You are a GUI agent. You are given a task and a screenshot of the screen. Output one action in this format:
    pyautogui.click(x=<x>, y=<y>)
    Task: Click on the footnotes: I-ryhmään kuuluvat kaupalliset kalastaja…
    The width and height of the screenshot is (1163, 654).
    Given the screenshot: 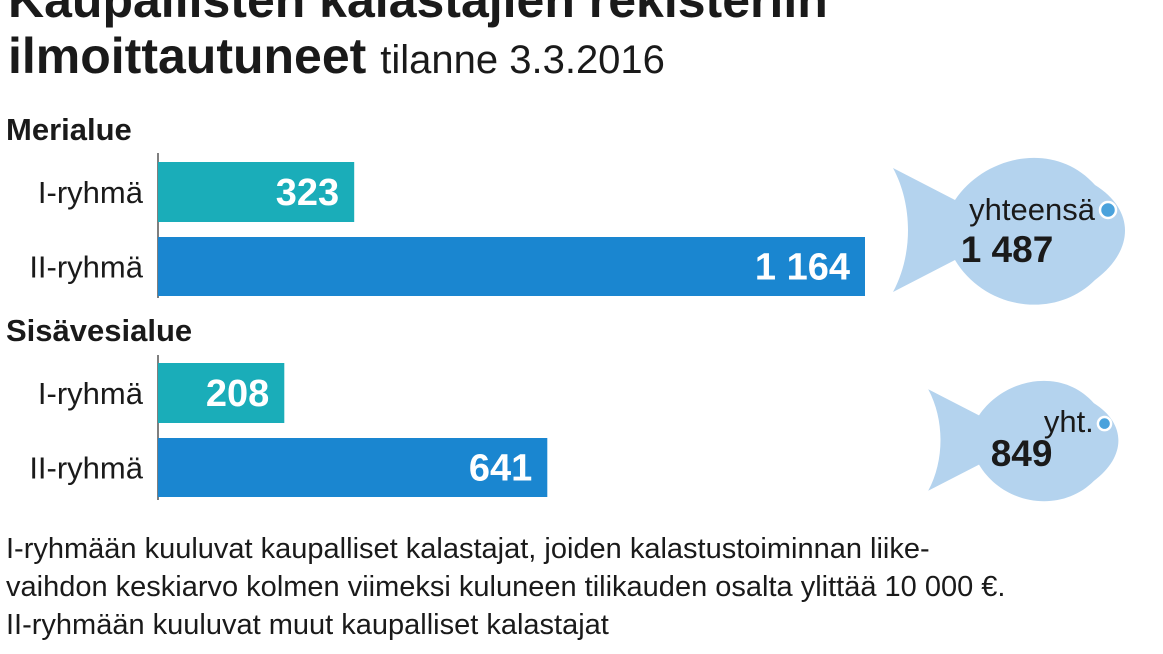 What is the action you would take?
    pyautogui.click(x=505, y=587)
    